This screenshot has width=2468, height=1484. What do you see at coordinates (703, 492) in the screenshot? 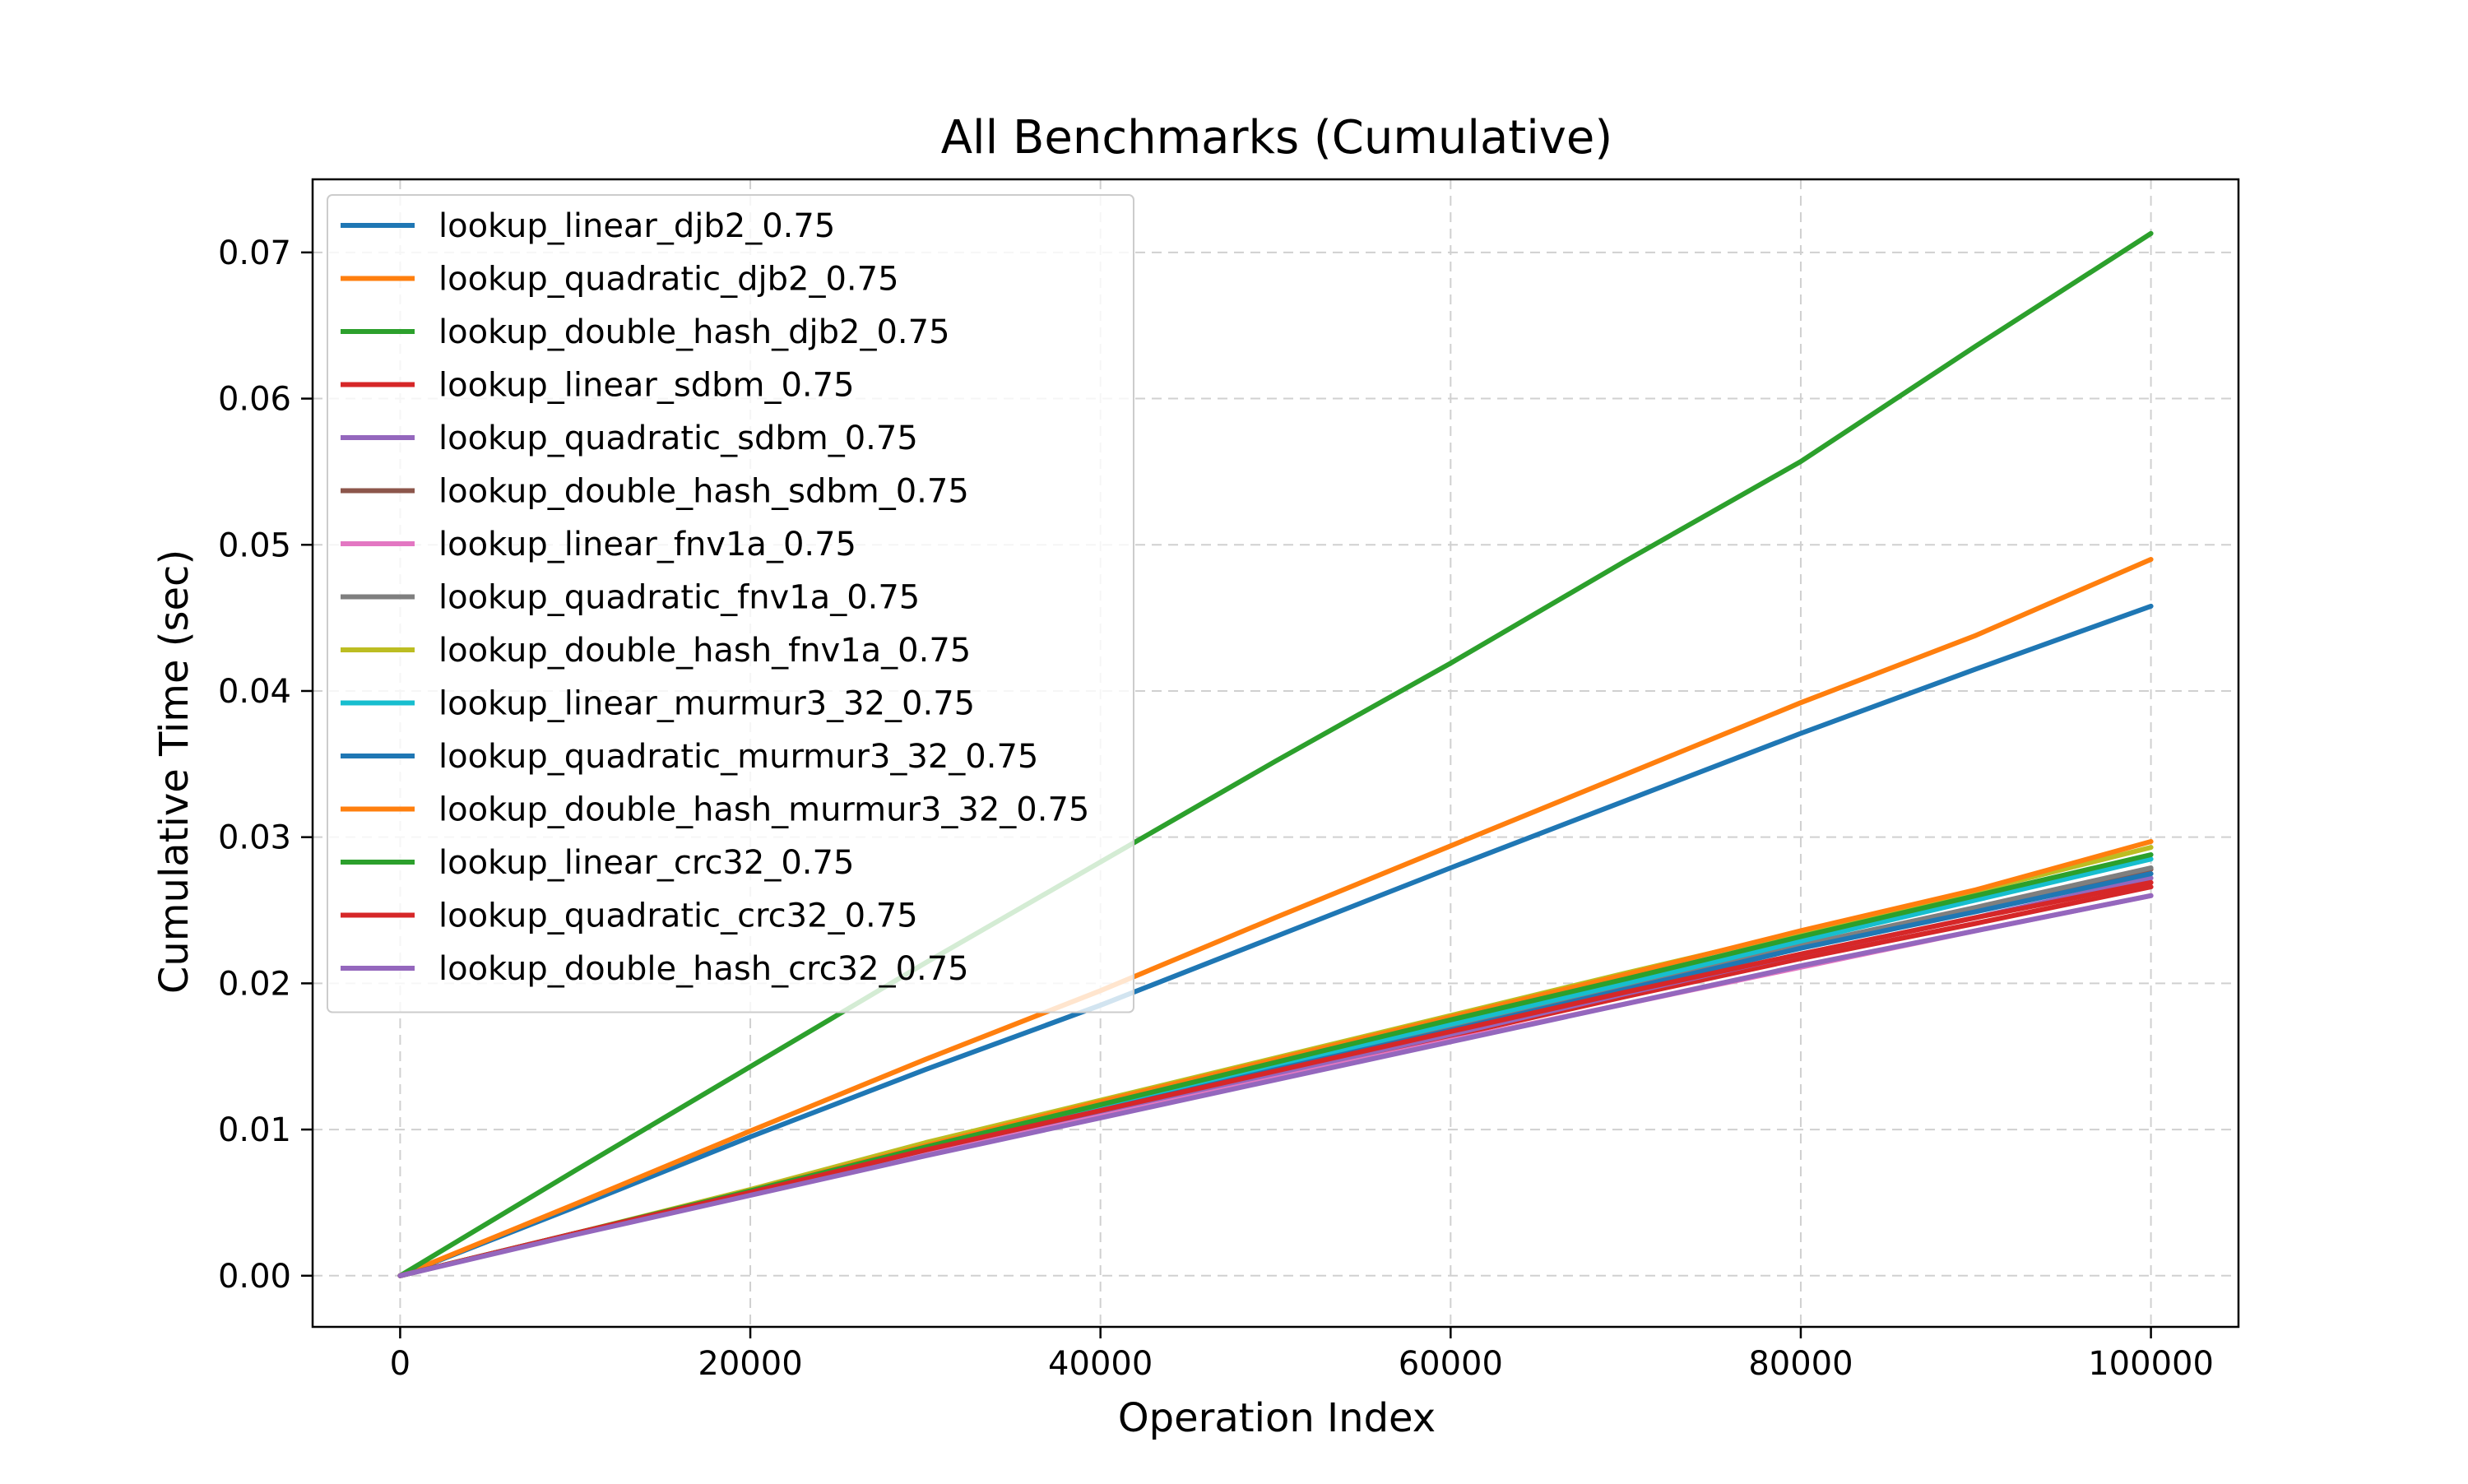
I see `legend-label: lookup_double_hash_sdbm_0.75` at bounding box center [703, 492].